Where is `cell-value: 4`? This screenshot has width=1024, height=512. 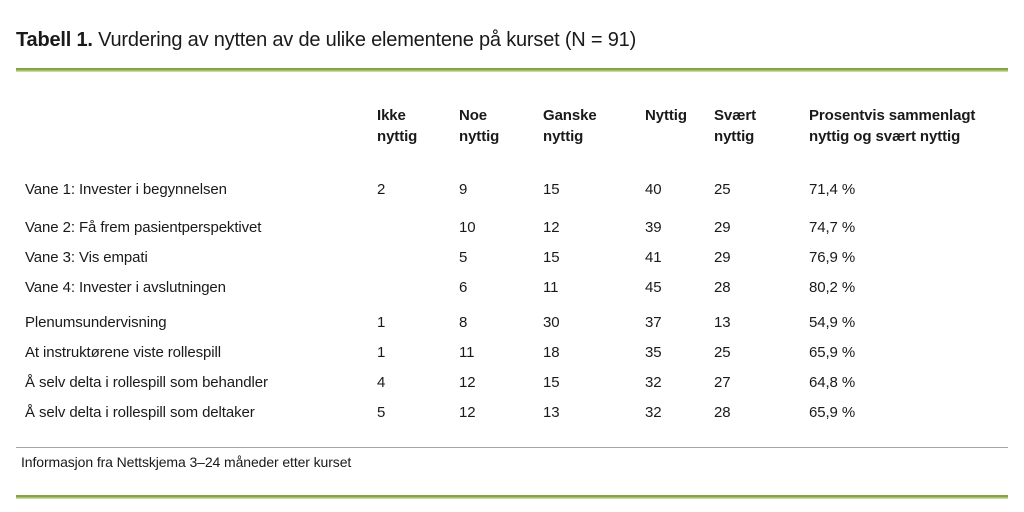 cell-value: 4 is located at coordinates (381, 382).